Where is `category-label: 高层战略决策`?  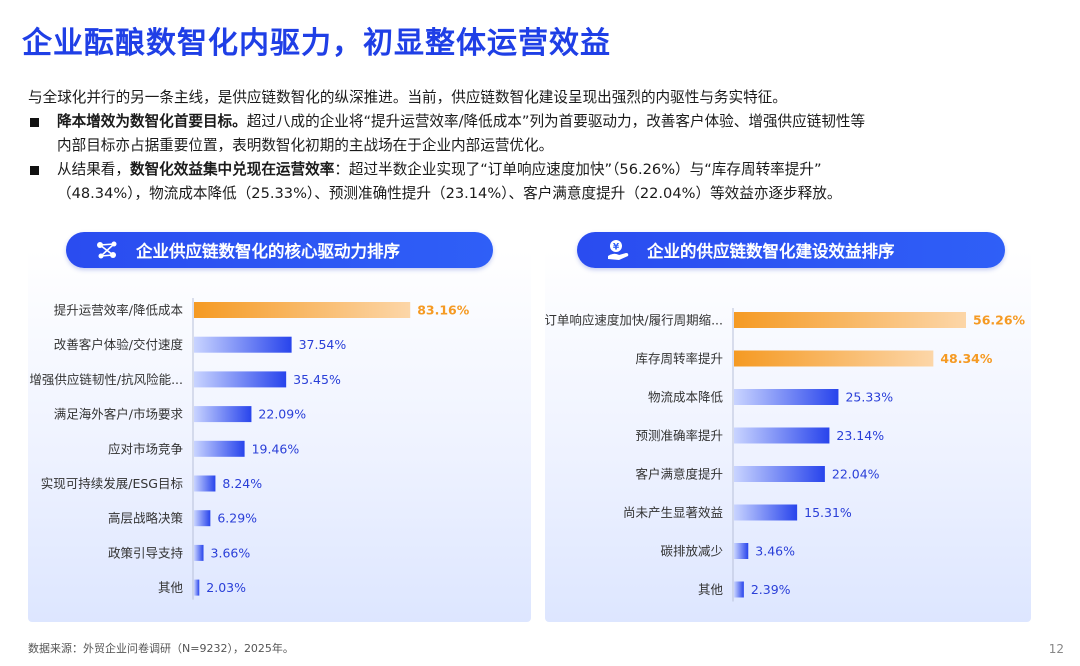 category-label: 高层战略决策 is located at coordinates (146, 518).